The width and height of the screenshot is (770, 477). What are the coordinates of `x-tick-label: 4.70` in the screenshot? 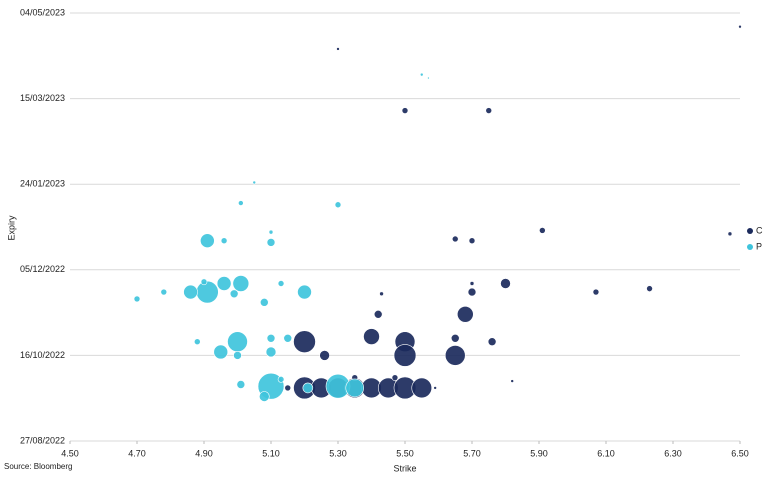 It's located at (137, 453).